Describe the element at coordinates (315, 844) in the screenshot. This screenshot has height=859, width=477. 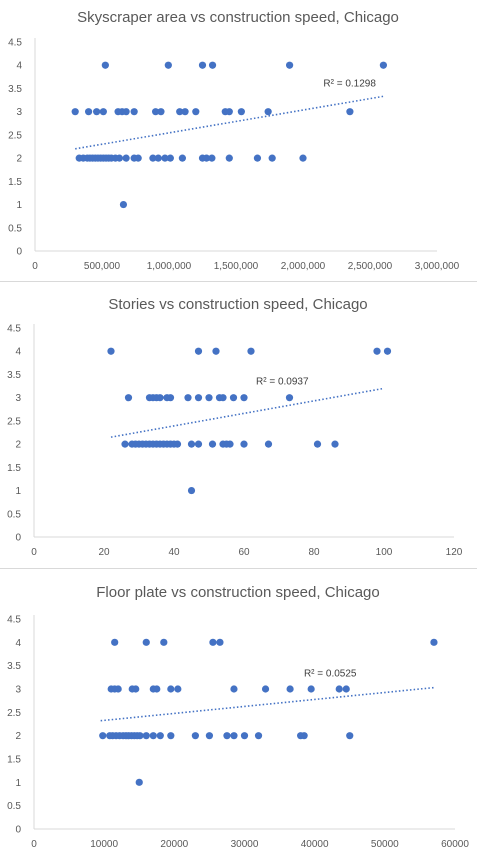
I see `x-tick-label: 40000` at that location.